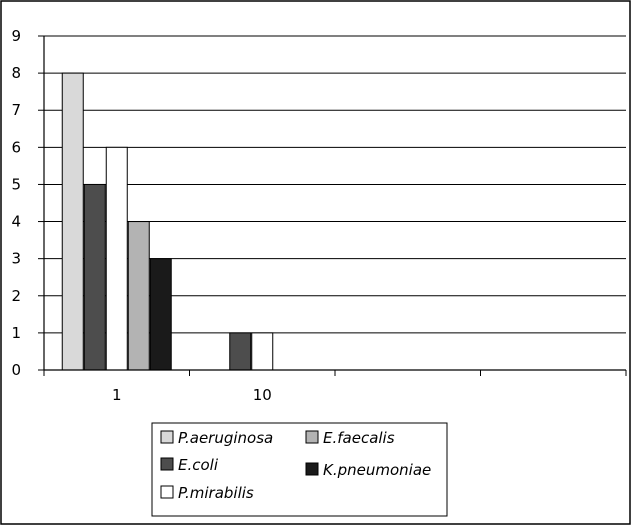 The height and width of the screenshot is (525, 631). Describe the element at coordinates (16, 147) in the screenshot. I see `y-tick-label: 6` at that location.